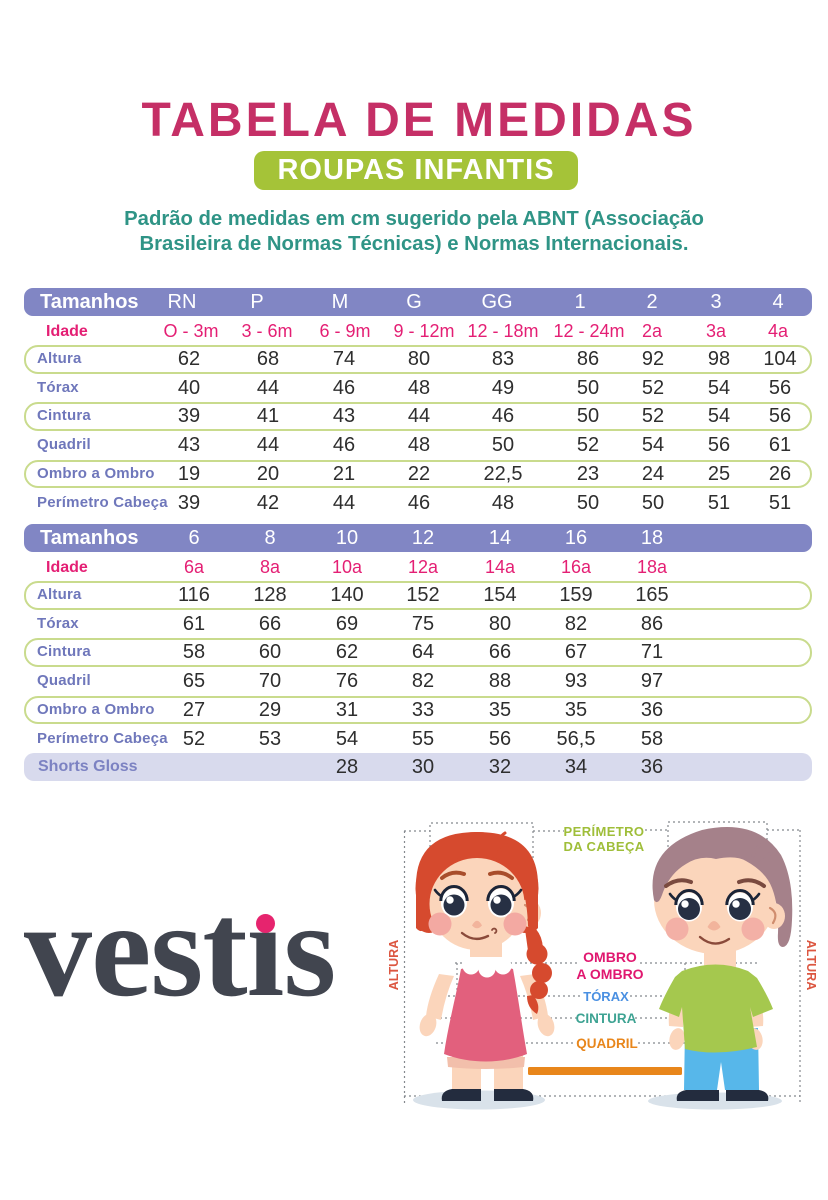  What do you see at coordinates (606, 1018) in the screenshot?
I see `svg-text: CINTURA` at bounding box center [606, 1018].